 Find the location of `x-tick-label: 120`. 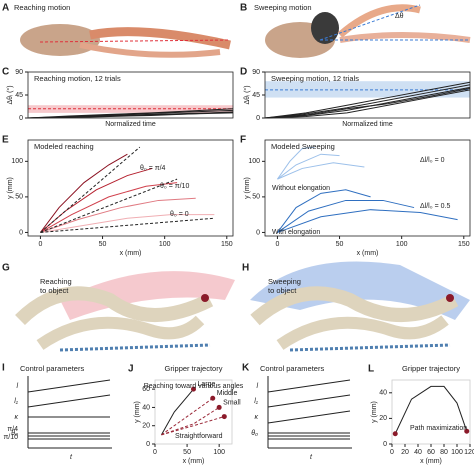

x-tick-label: 120 is located at coordinates (469, 452).